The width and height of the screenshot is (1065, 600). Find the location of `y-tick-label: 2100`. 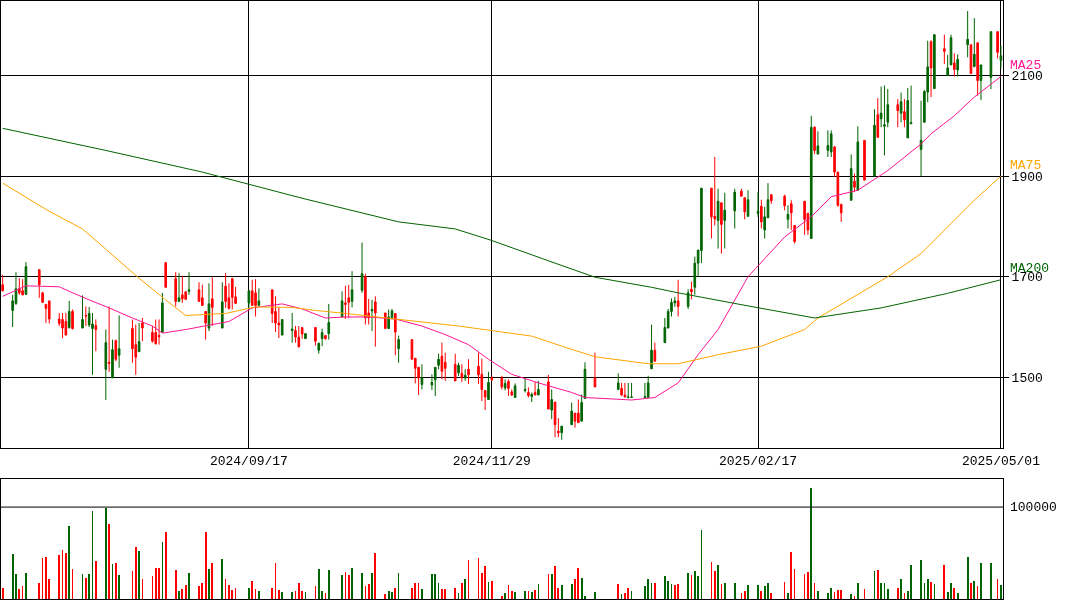

y-tick-label: 2100 is located at coordinates (1027, 77).